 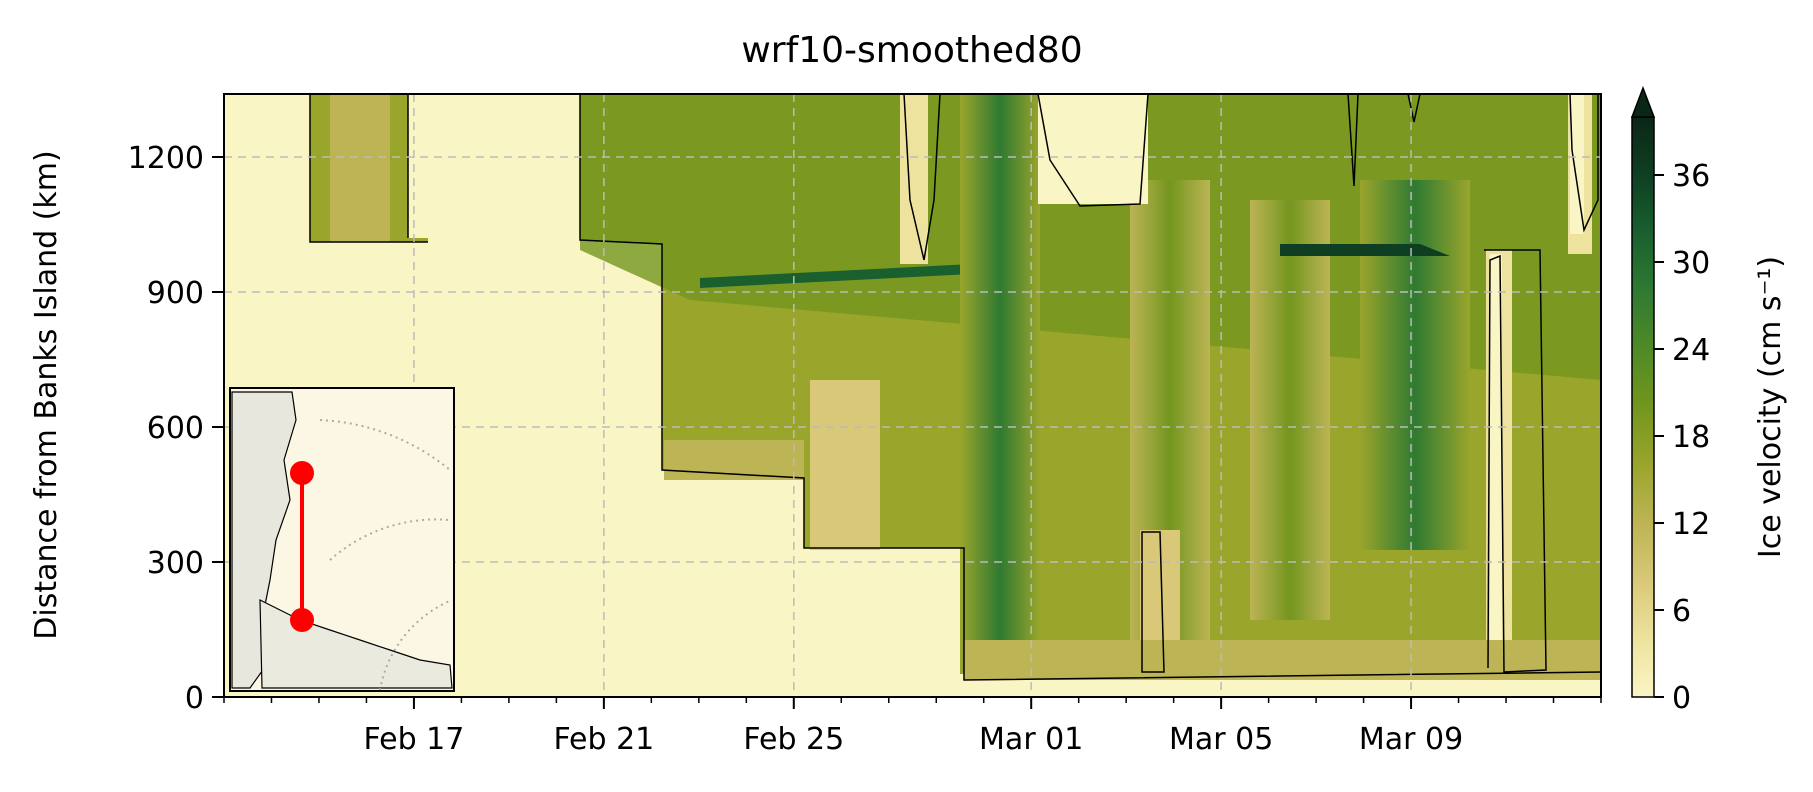 What do you see at coordinates (1691, 437) in the screenshot?
I see `colorbar-tick-label: 18` at bounding box center [1691, 437].